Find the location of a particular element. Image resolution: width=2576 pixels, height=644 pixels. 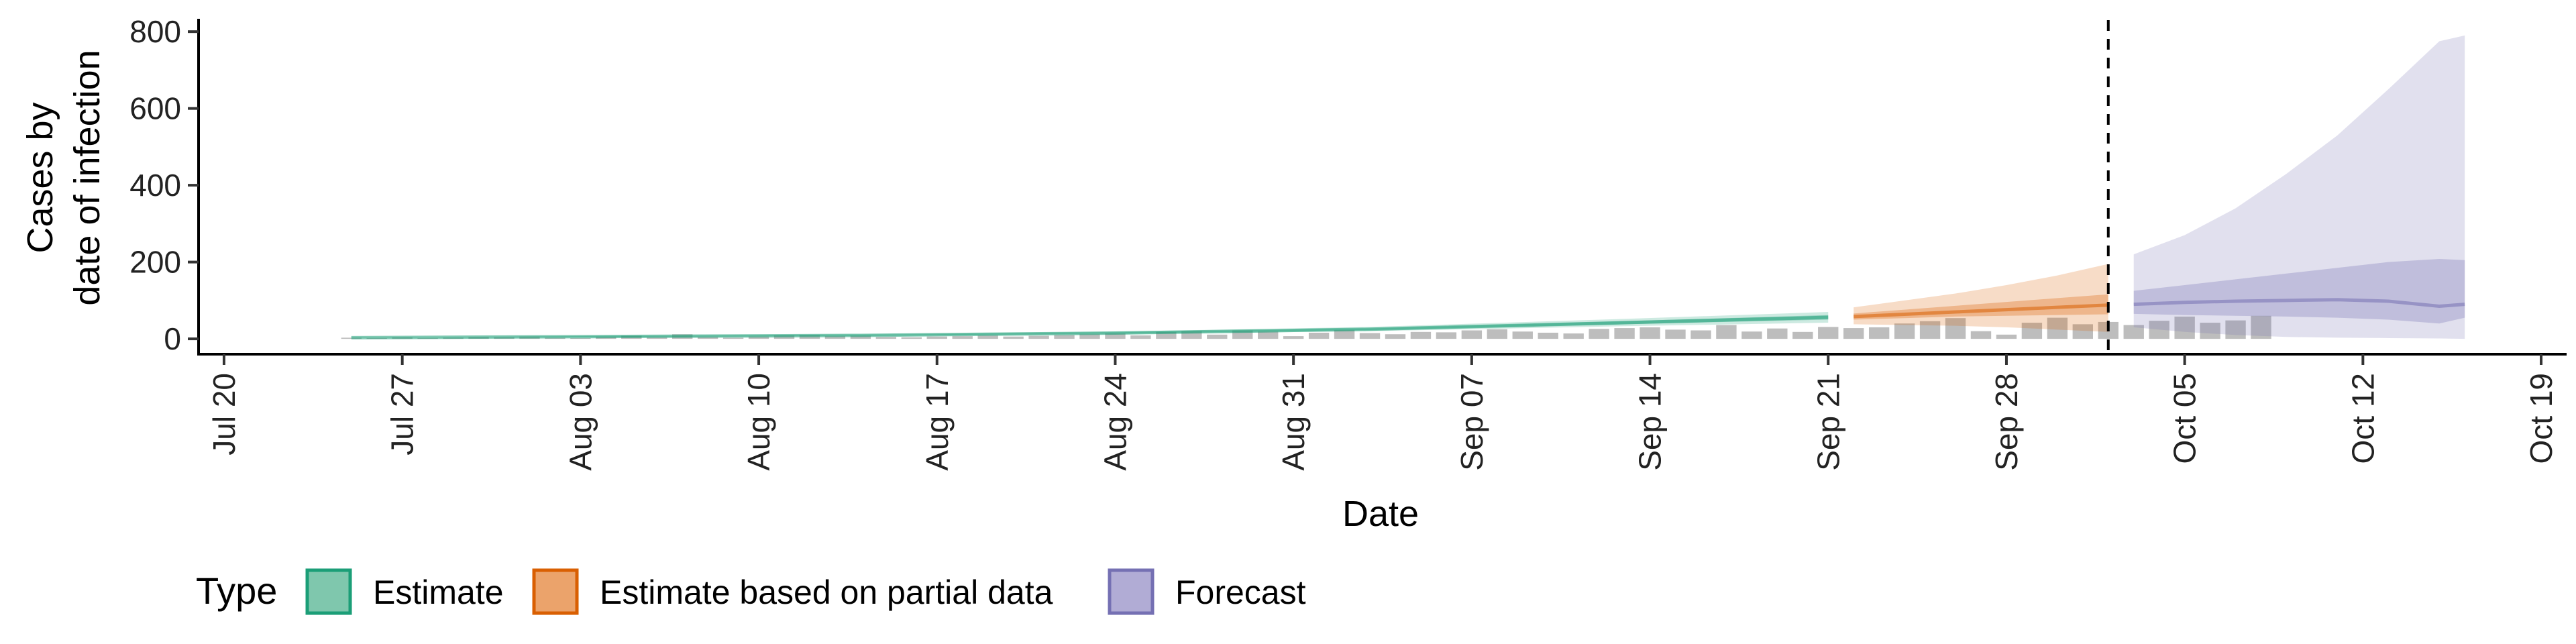

x-tick-label: Aug 17 is located at coordinates (937, 422).